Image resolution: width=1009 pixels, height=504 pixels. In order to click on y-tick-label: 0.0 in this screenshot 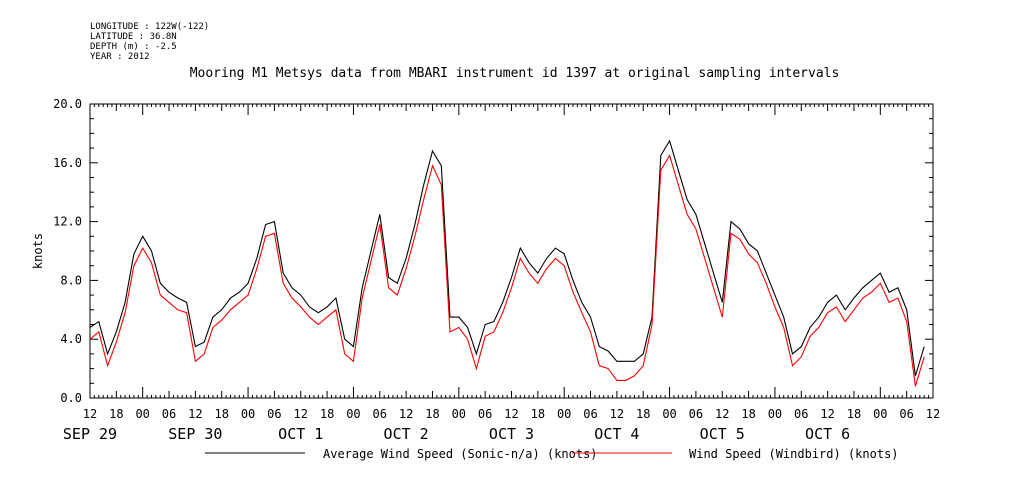, I will do `click(71, 398)`.